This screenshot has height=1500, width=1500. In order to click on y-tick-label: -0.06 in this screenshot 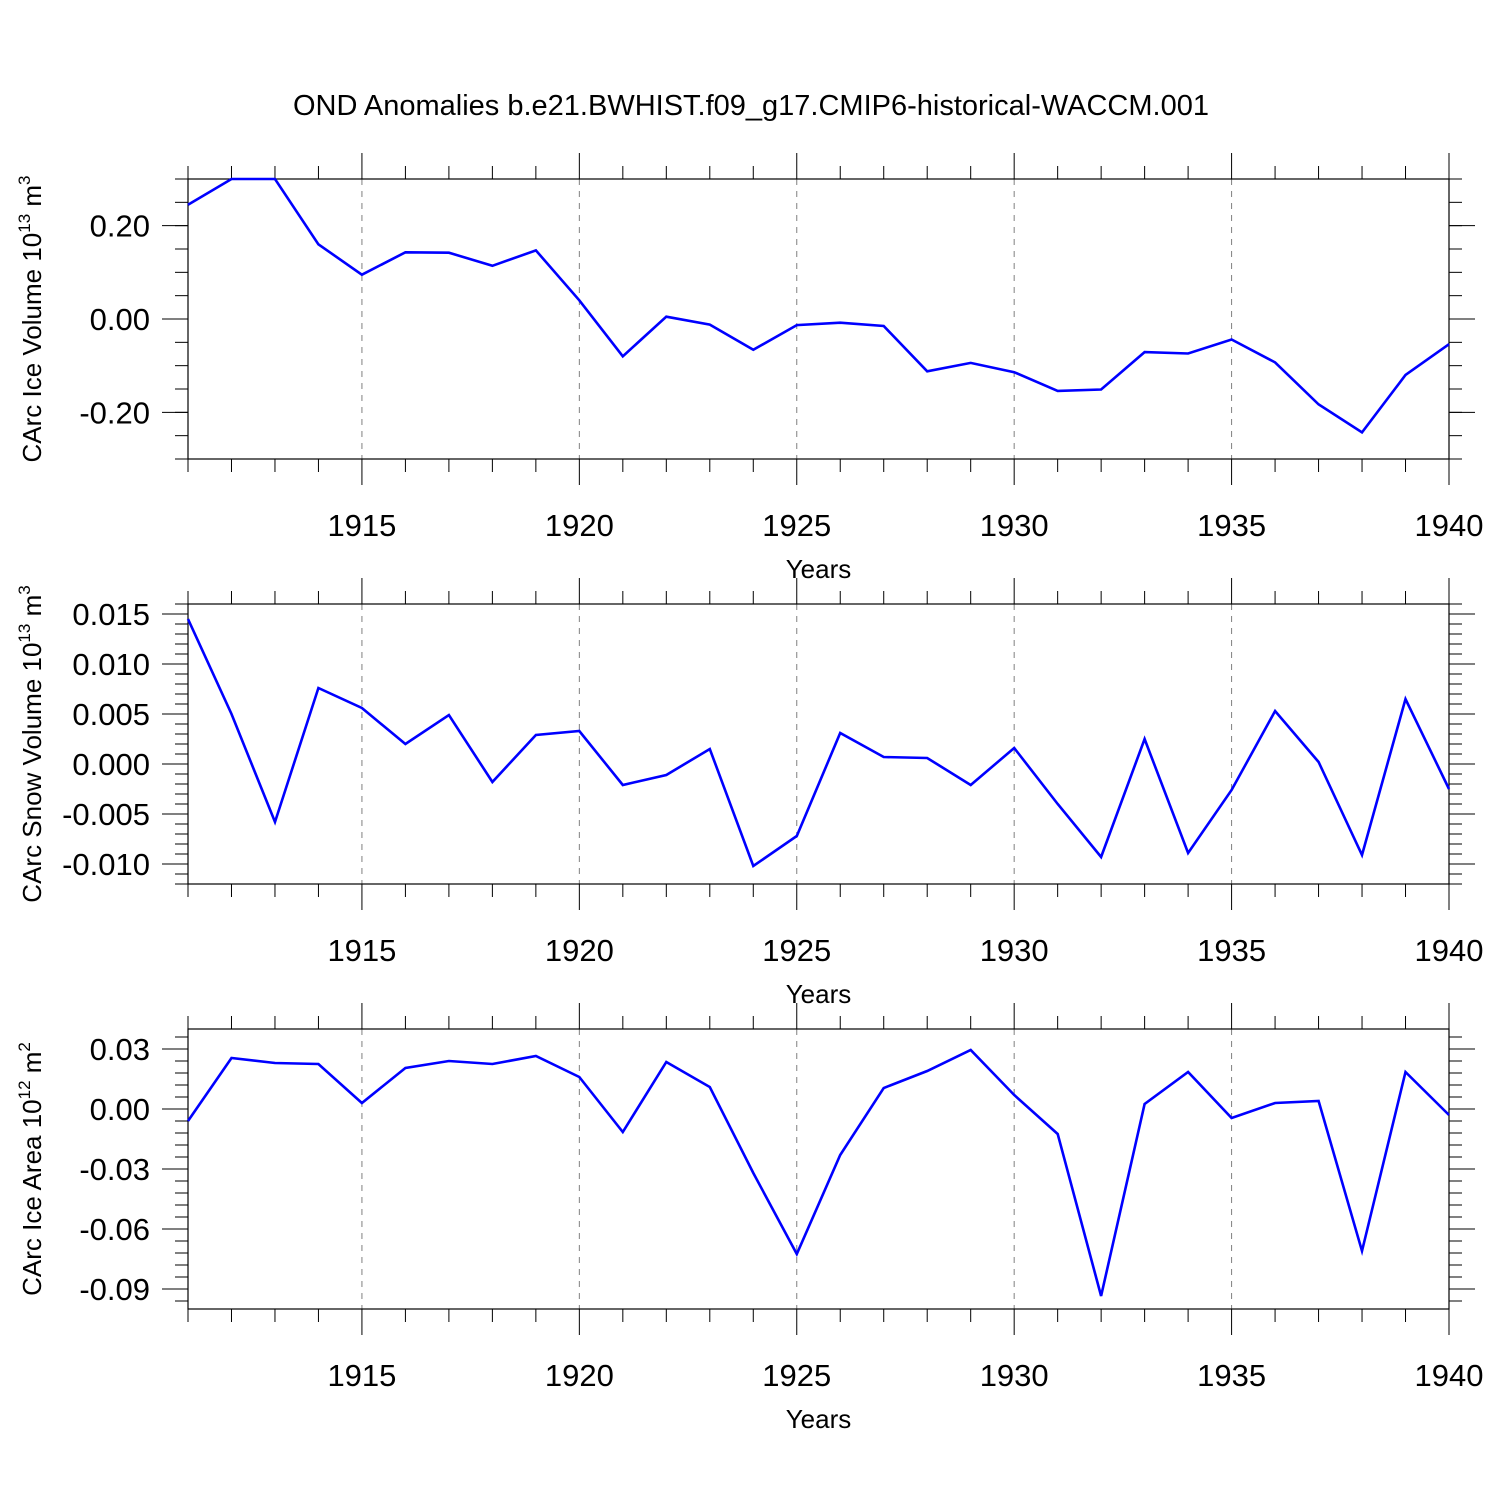, I will do `click(114, 1229)`.